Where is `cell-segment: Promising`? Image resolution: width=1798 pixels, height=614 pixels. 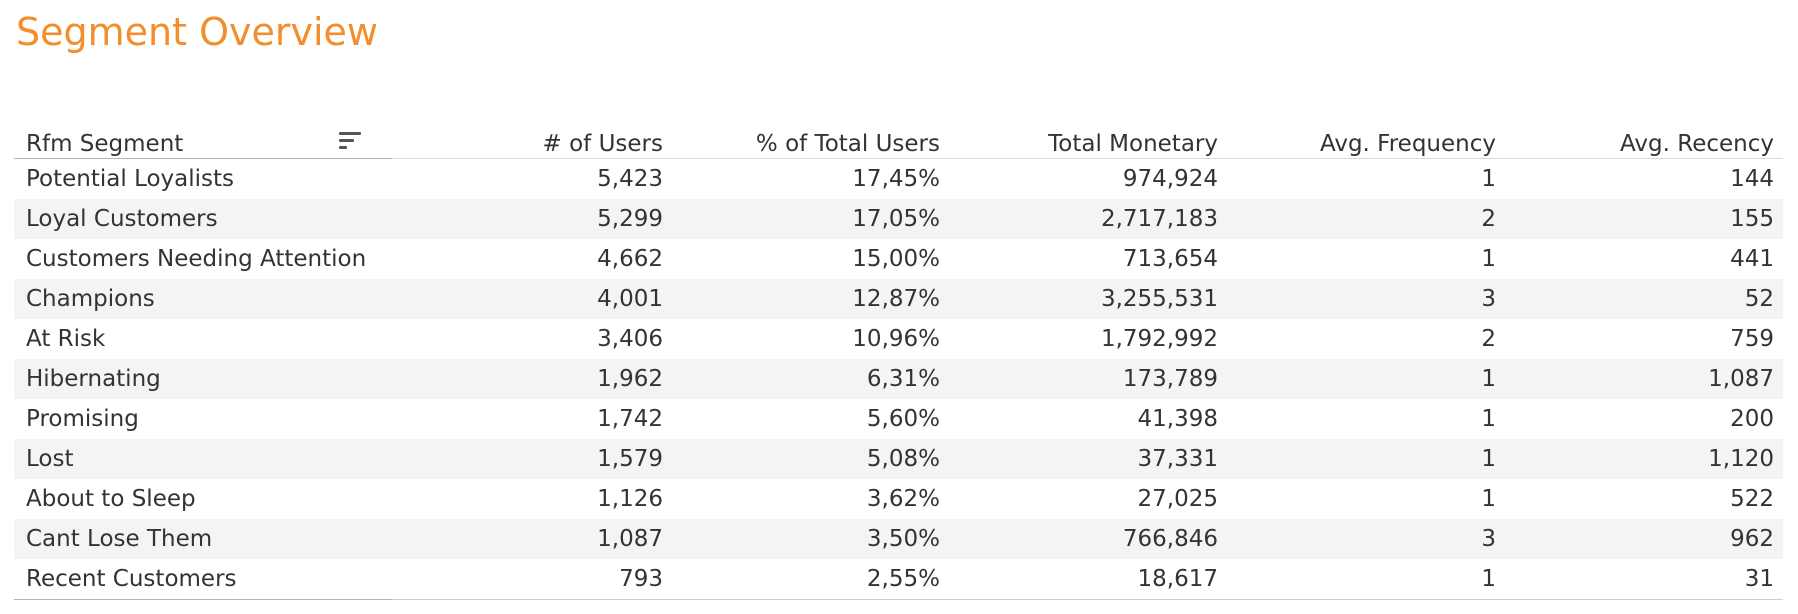 cell-segment: Promising is located at coordinates (82, 419).